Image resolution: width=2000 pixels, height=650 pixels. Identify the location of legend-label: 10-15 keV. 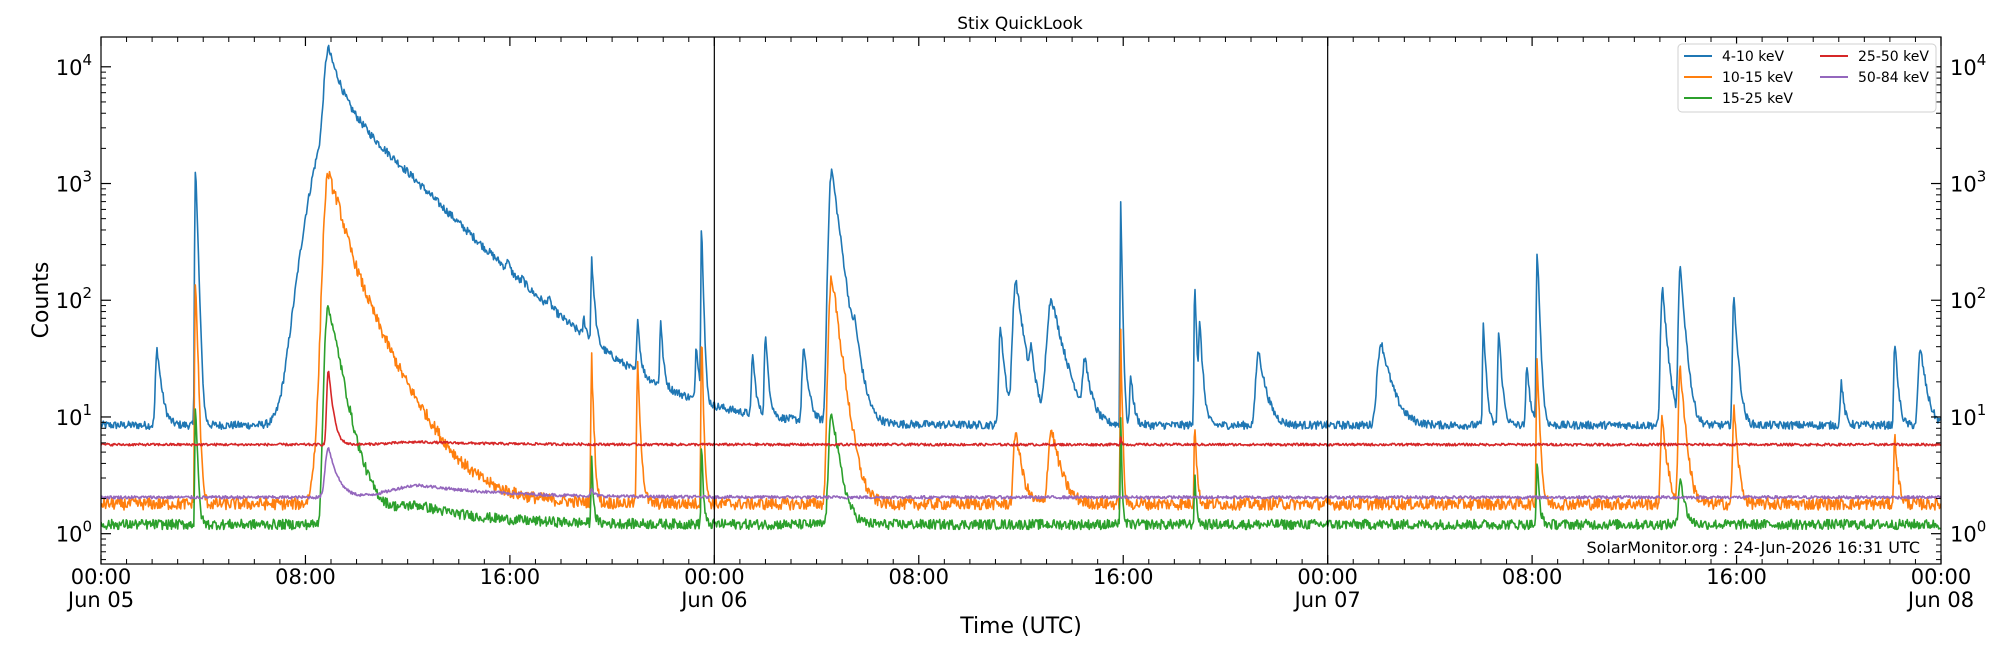
(1757, 78).